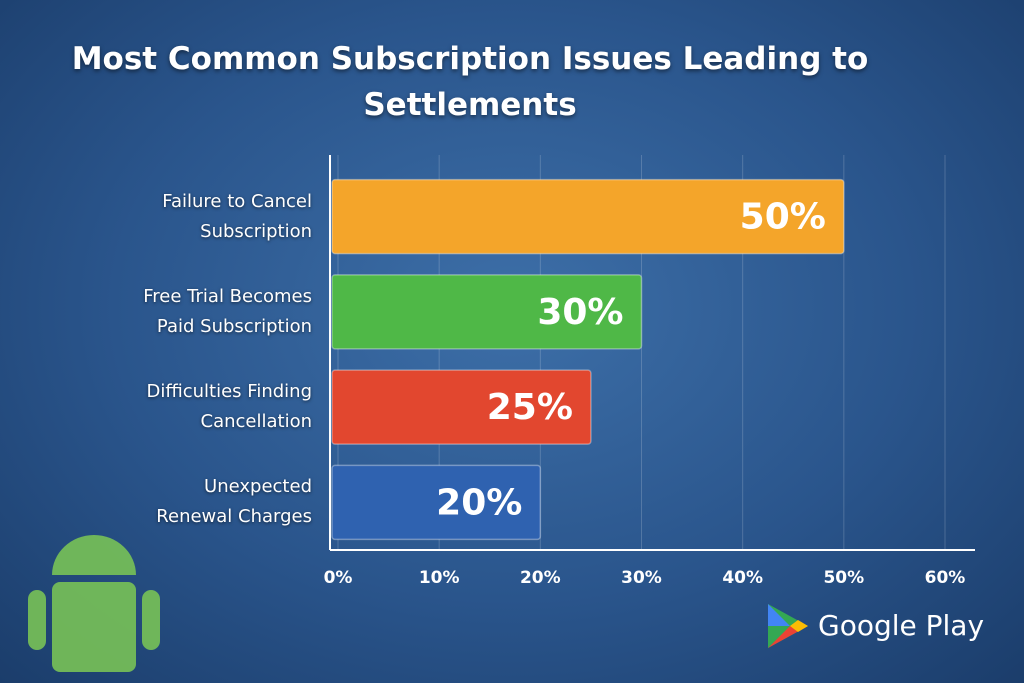 This screenshot has height=683, width=1024. Describe the element at coordinates (237, 216) in the screenshot. I see `y-tick-label: Failure to Cancel Subscription` at that location.